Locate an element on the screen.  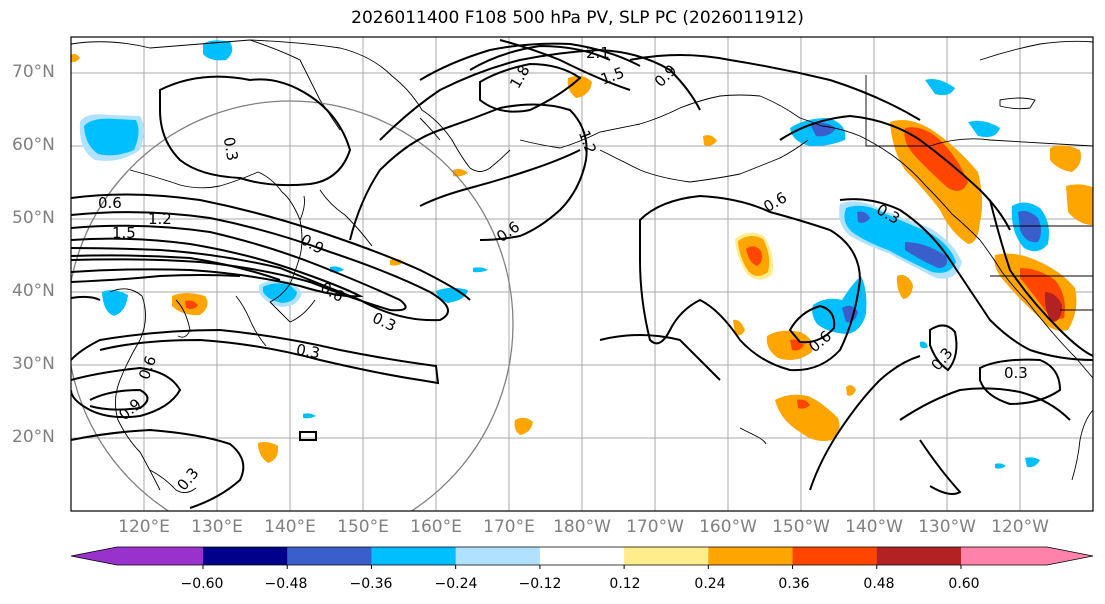
lat-label: 40°N is located at coordinates (33, 291).